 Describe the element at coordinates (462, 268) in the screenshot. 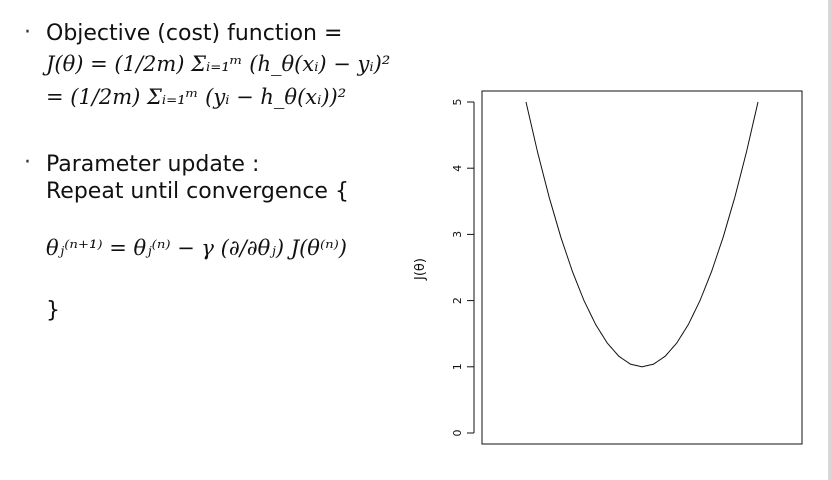

I see `y-axis-ticks: 0 1 2 3 4 5` at that location.